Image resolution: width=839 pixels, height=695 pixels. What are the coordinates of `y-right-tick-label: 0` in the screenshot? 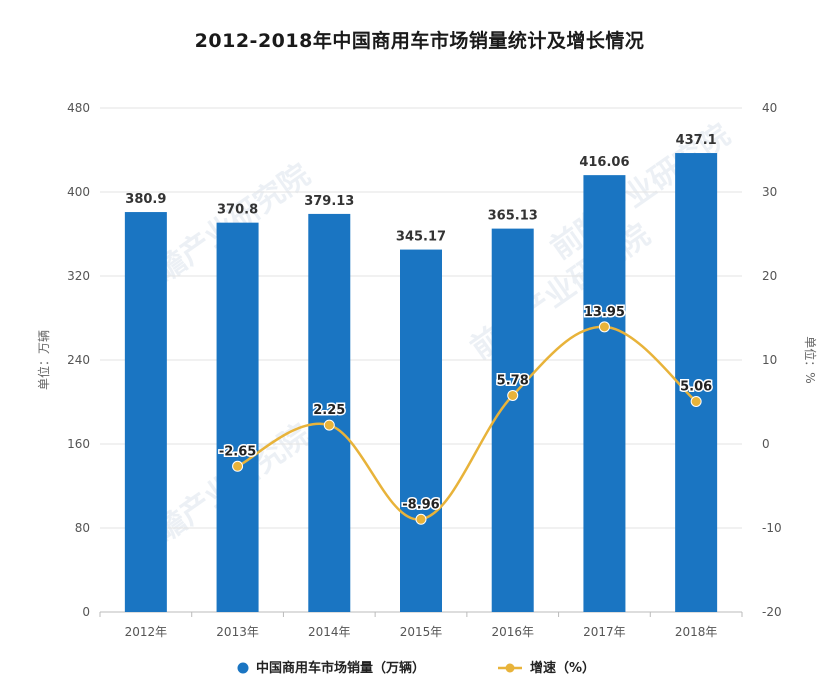 It's located at (766, 444).